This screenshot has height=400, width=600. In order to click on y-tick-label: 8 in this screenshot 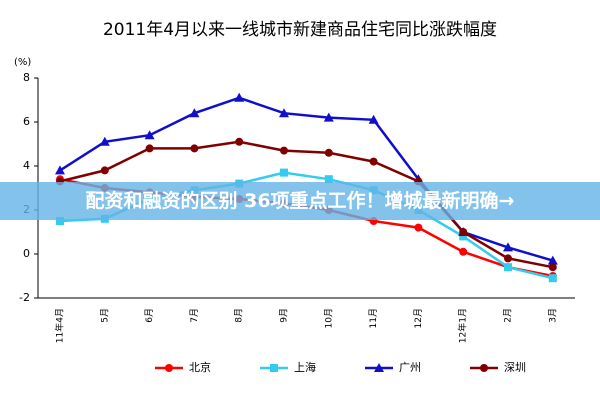, I will do `click(26, 77)`.